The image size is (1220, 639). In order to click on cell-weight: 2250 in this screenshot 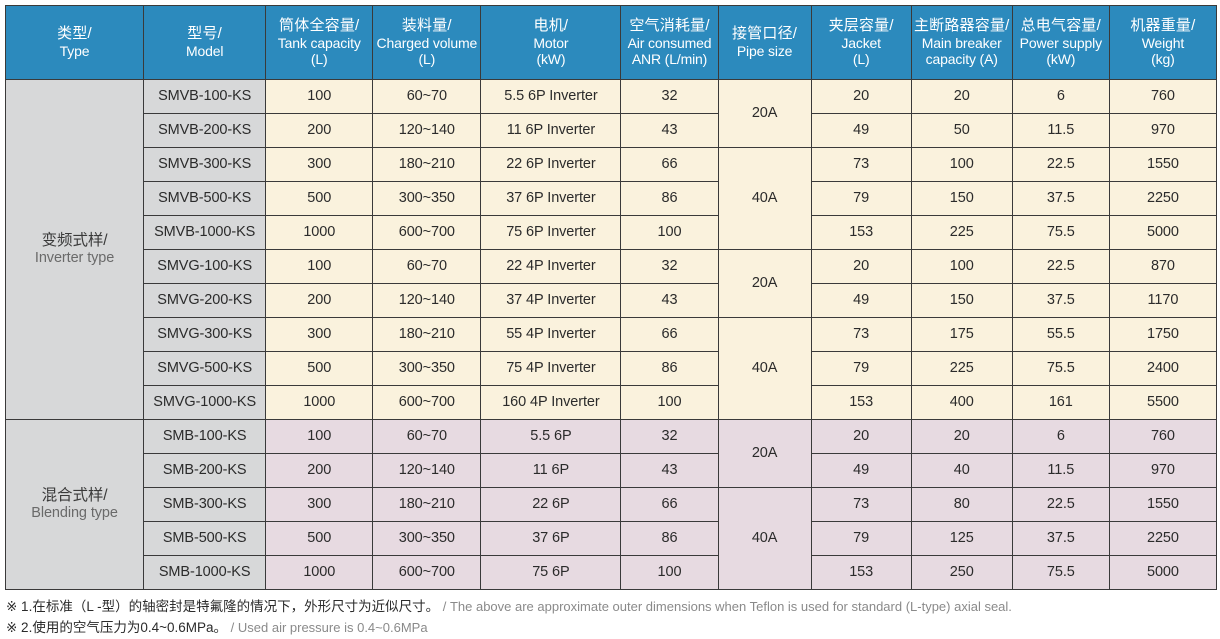, I will do `click(1163, 198)`.